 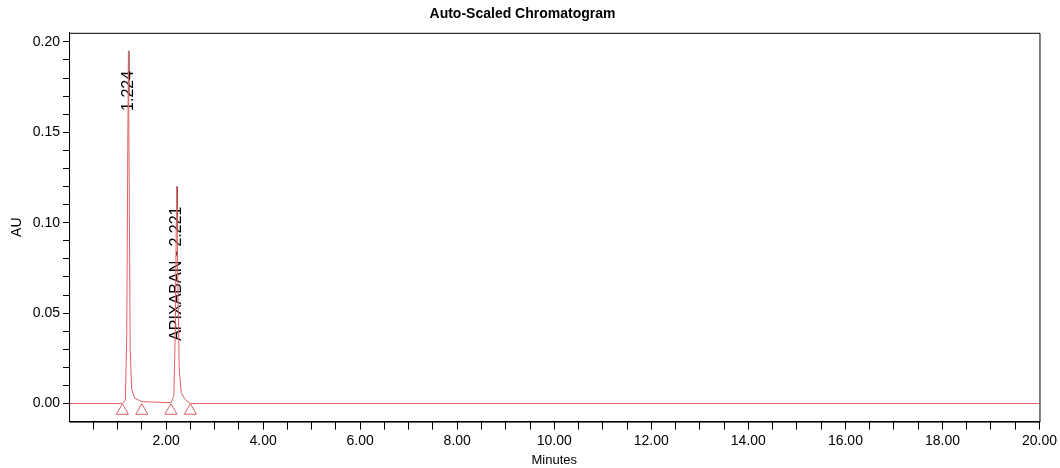 I want to click on x-tick-label: 18.00, so click(x=942, y=439).